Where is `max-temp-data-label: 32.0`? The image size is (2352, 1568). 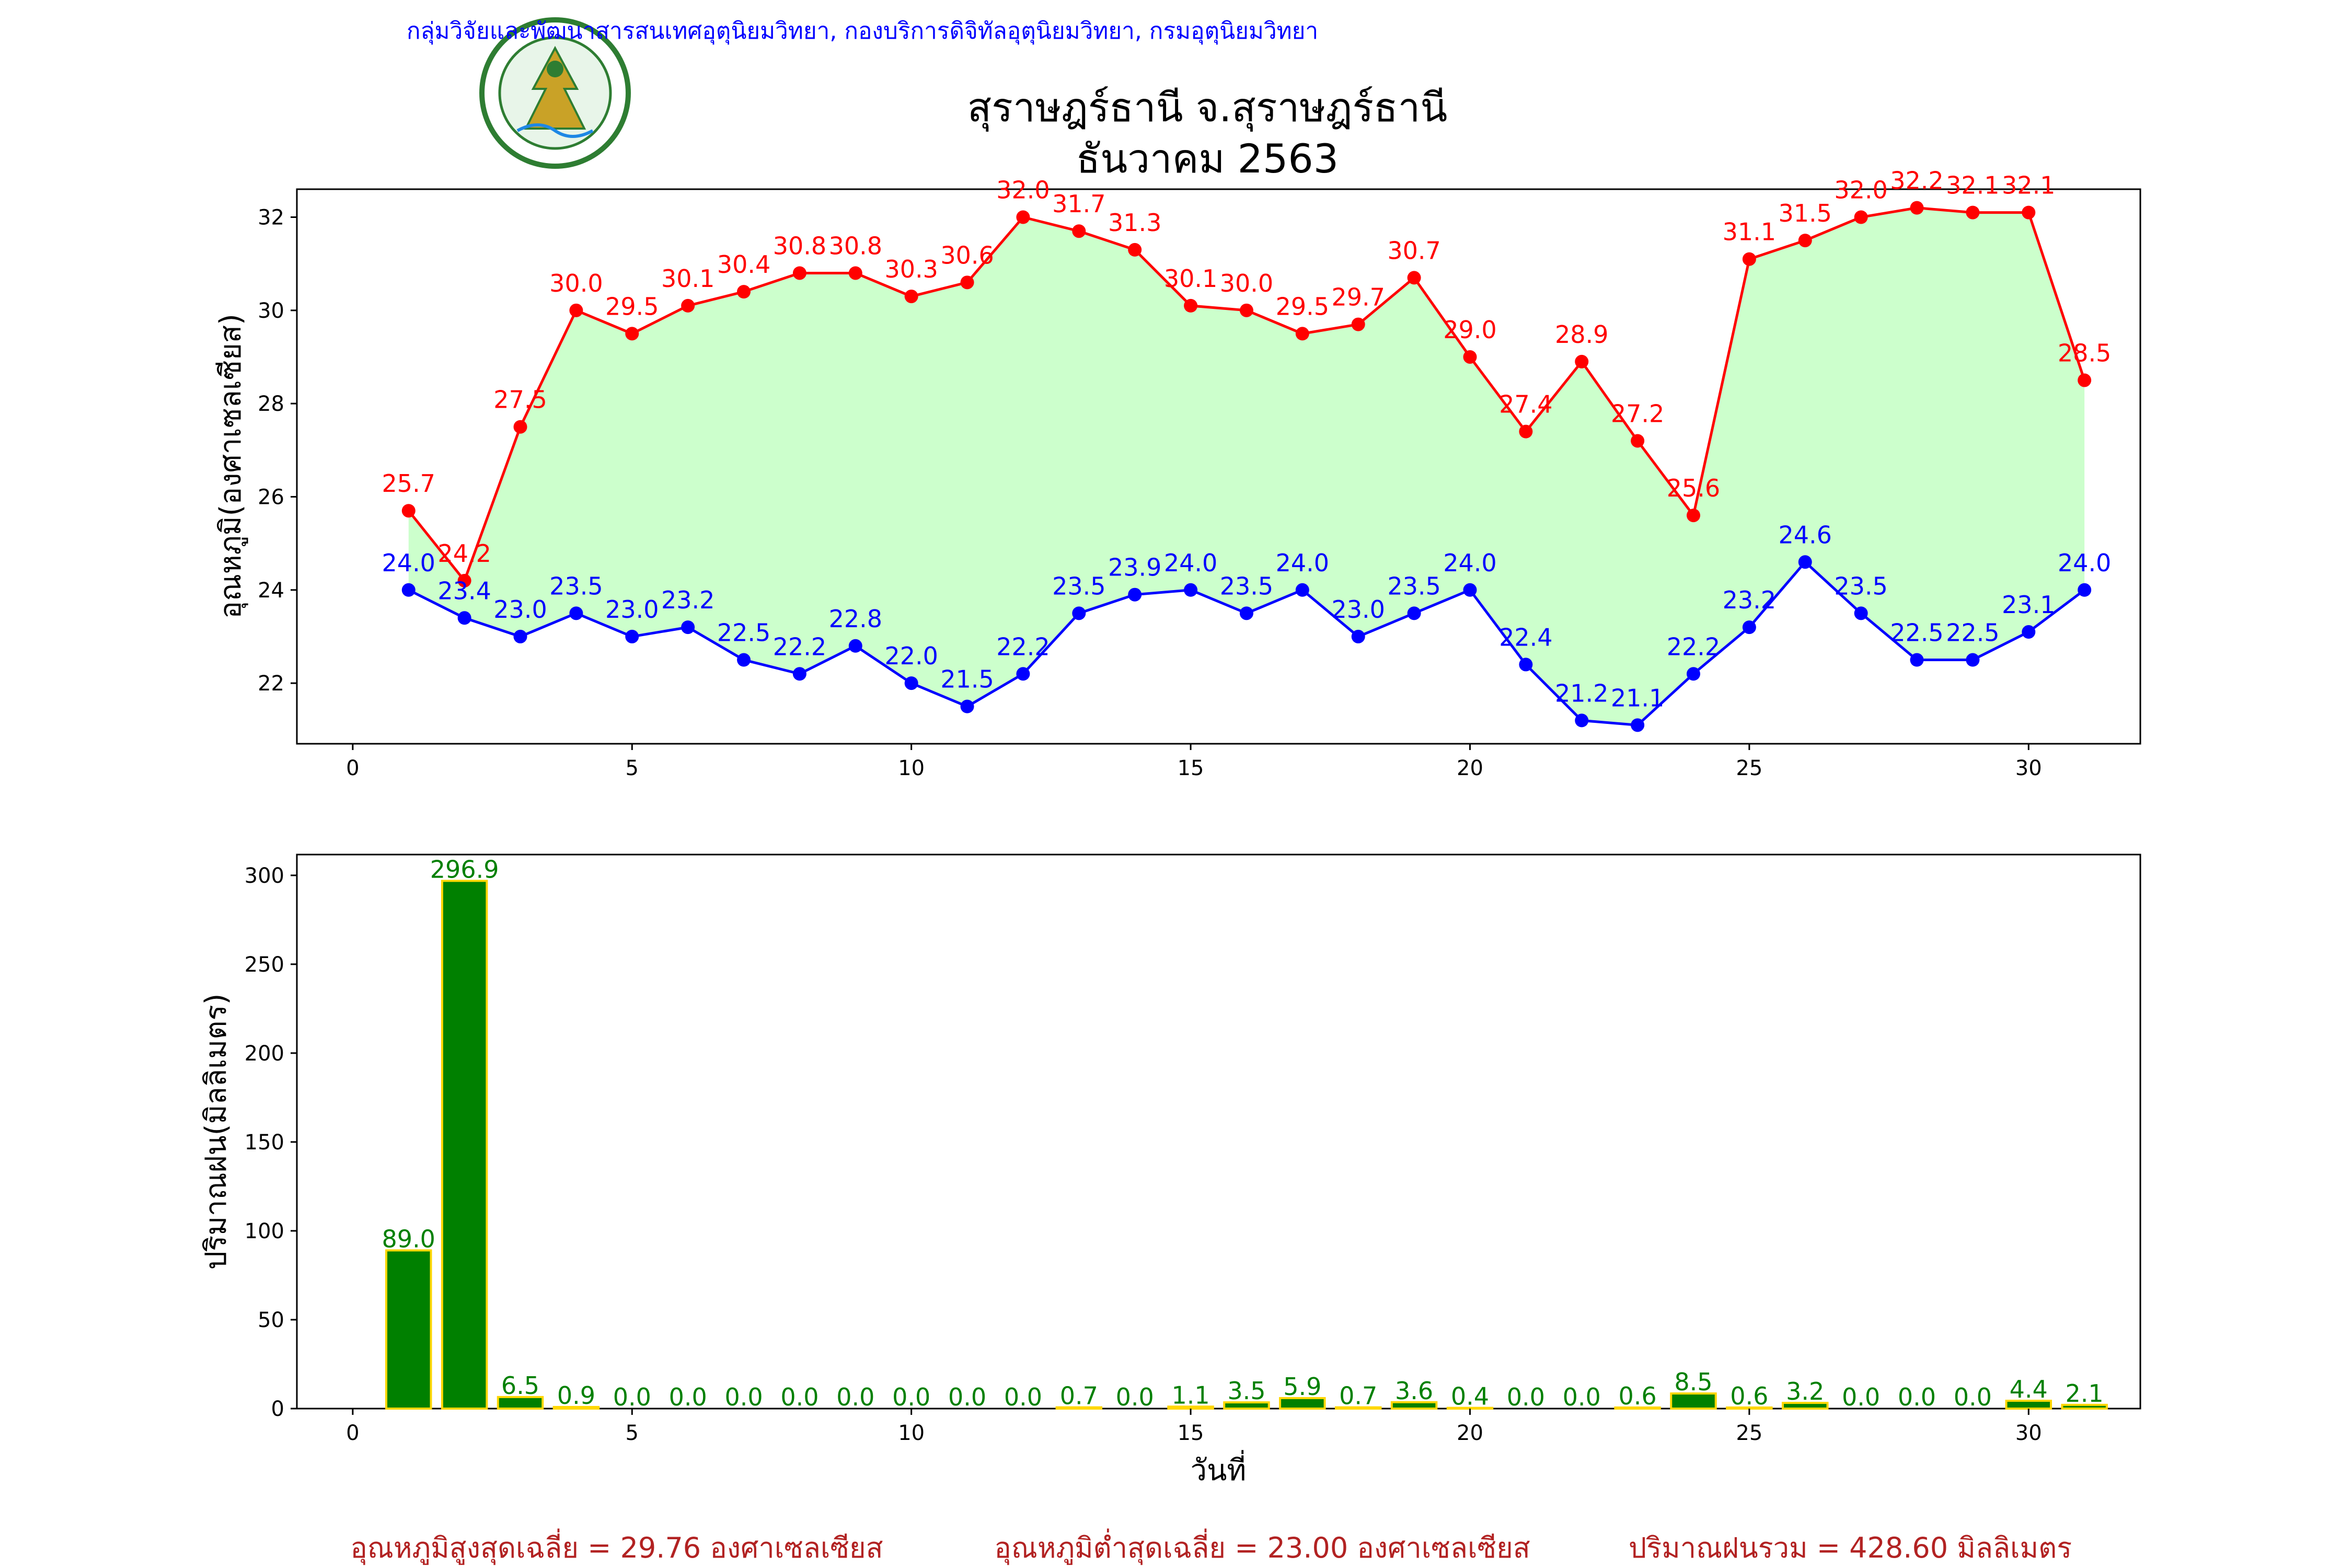
max-temp-data-label: 32.0 is located at coordinates (1023, 190).